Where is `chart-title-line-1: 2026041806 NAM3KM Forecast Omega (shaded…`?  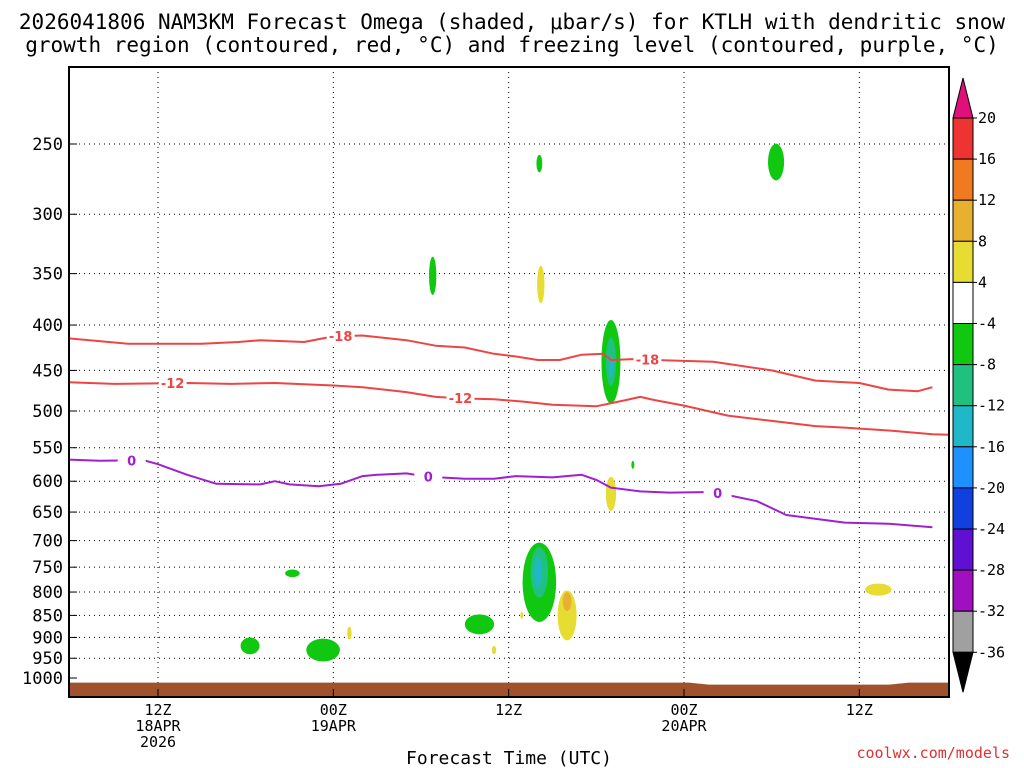
chart-title-line-1: 2026041806 NAM3KM Forecast Omega (shaded… is located at coordinates (512, 22).